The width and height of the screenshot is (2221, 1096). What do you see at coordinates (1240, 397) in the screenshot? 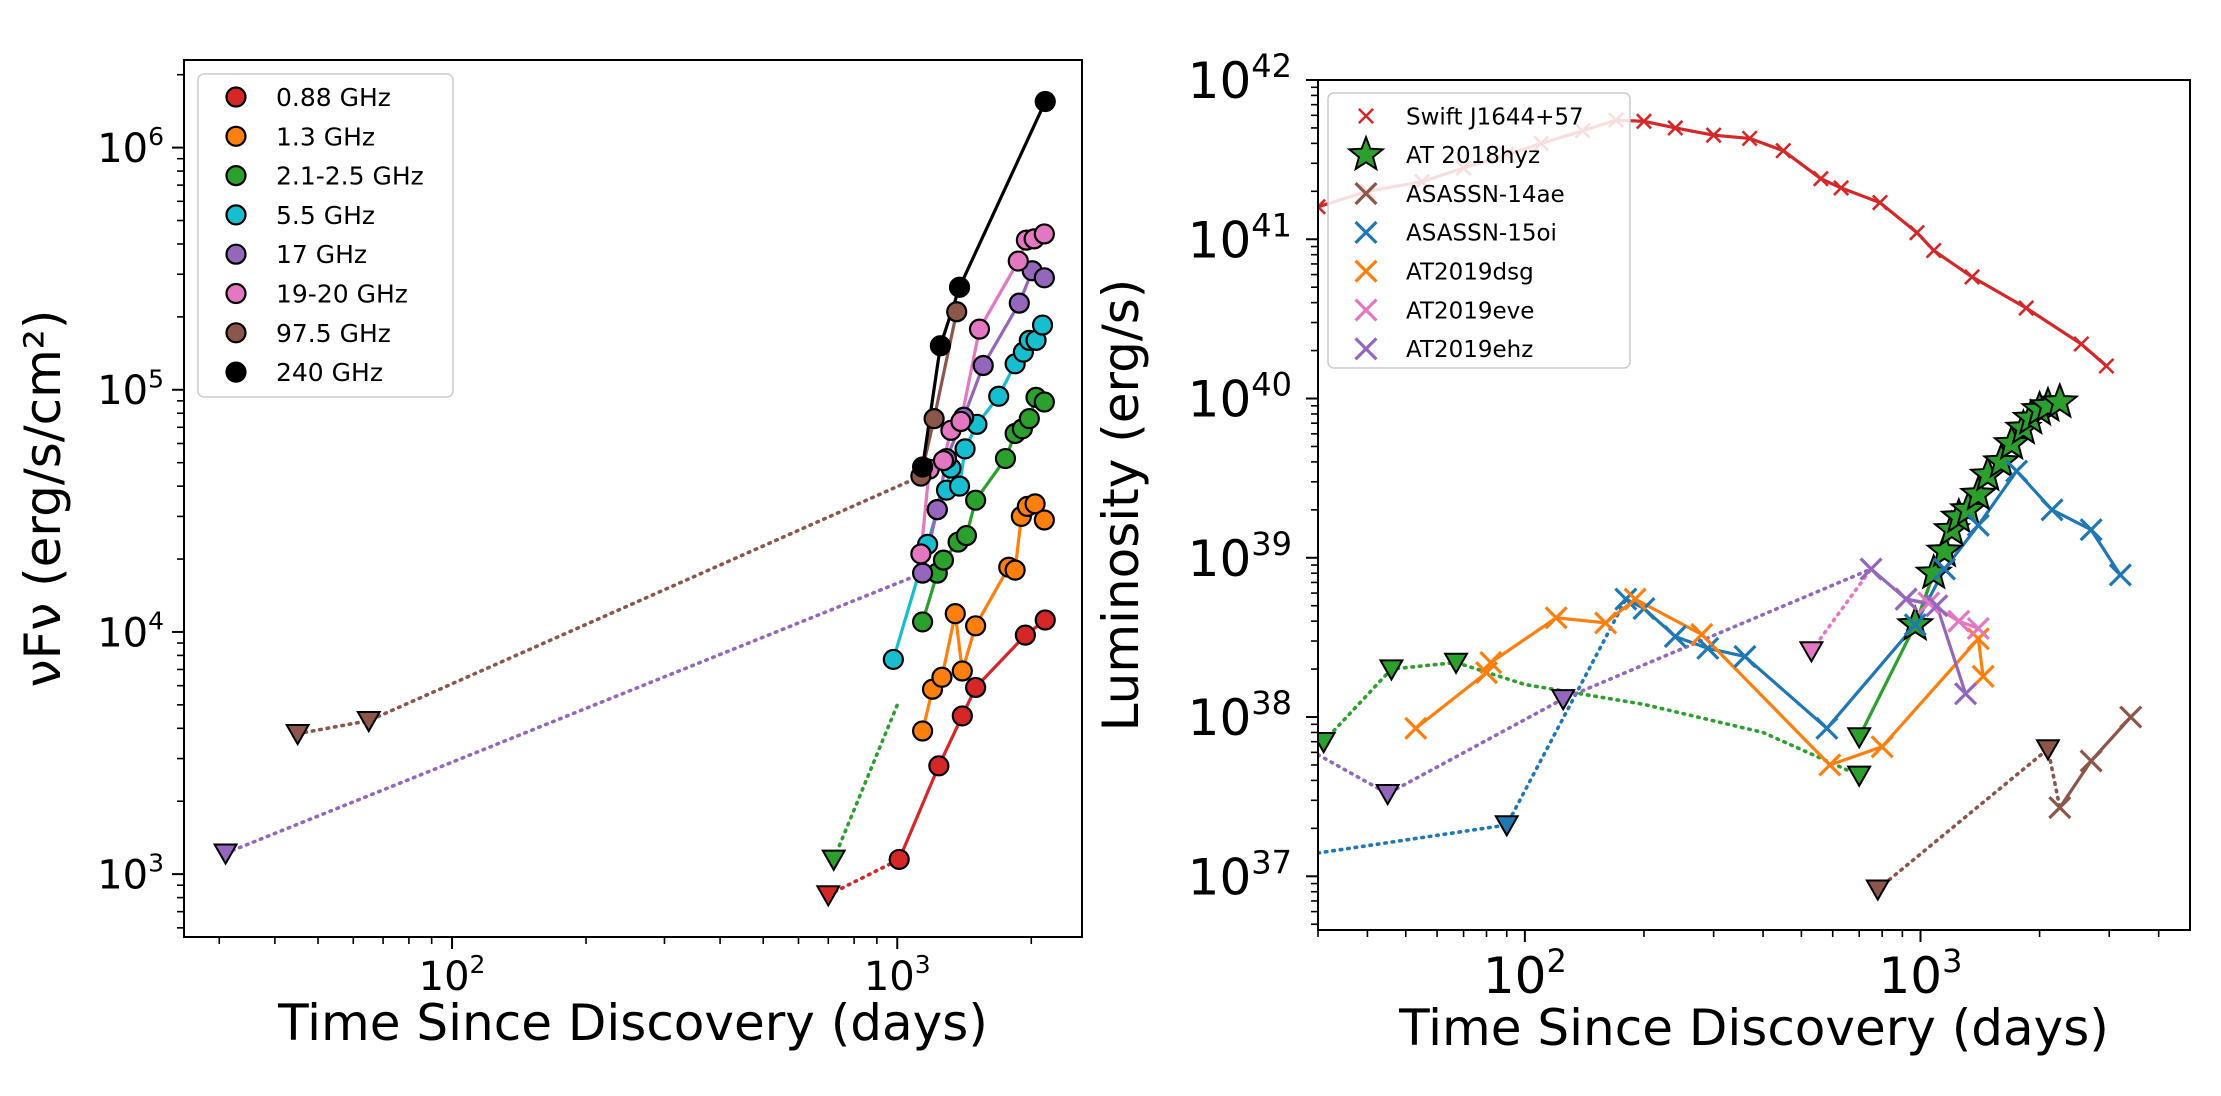
I see `y-tick-label-3: 1040` at bounding box center [1240, 397].